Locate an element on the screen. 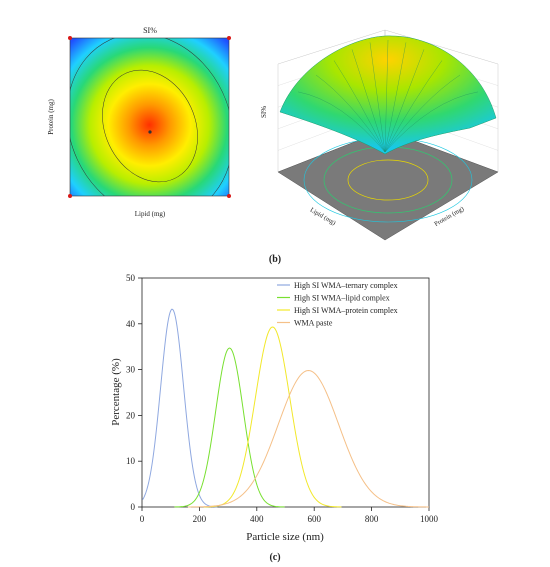 This screenshot has width=550, height=567. contour-heatmap-area is located at coordinates (149, 117).